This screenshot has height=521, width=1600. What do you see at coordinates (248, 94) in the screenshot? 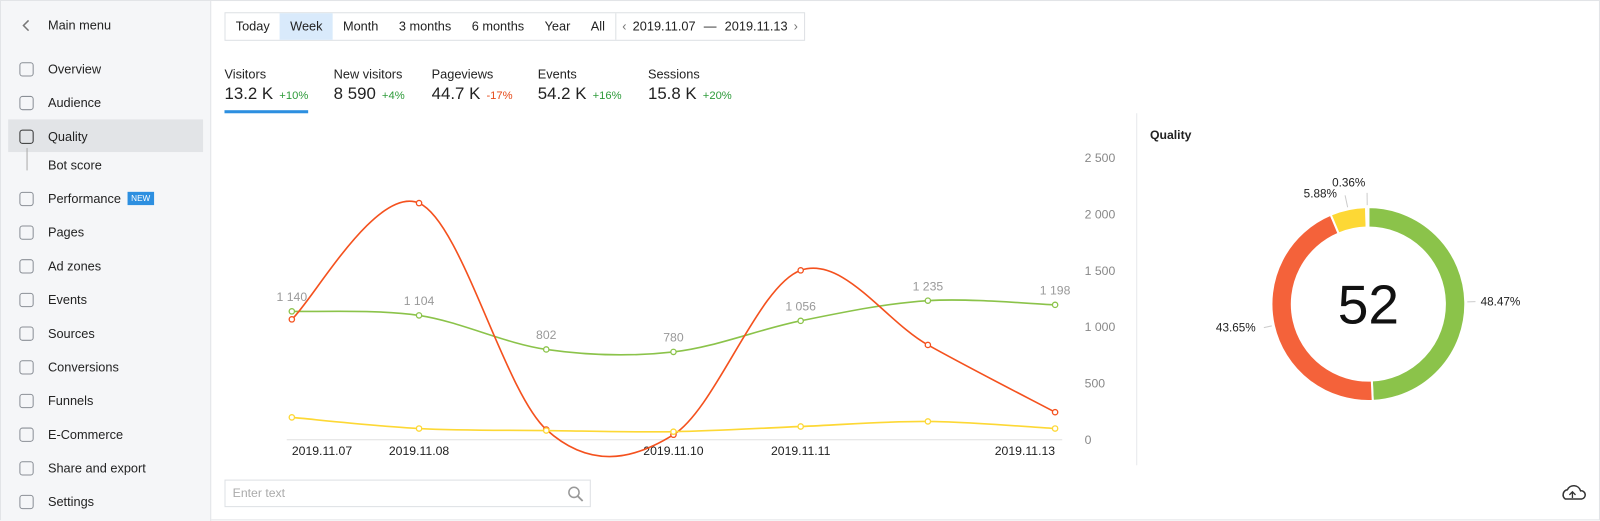
I see `metric-value: 13.2 K` at bounding box center [248, 94].